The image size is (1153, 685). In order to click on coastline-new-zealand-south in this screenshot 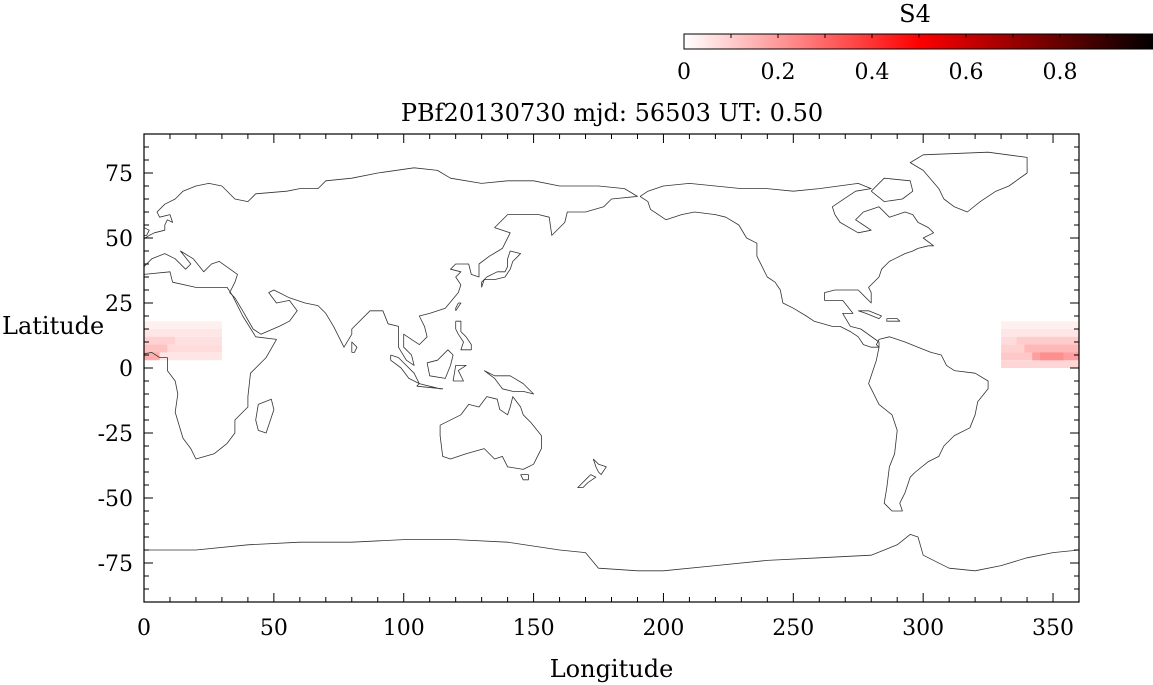, I will do `click(587, 481)`.